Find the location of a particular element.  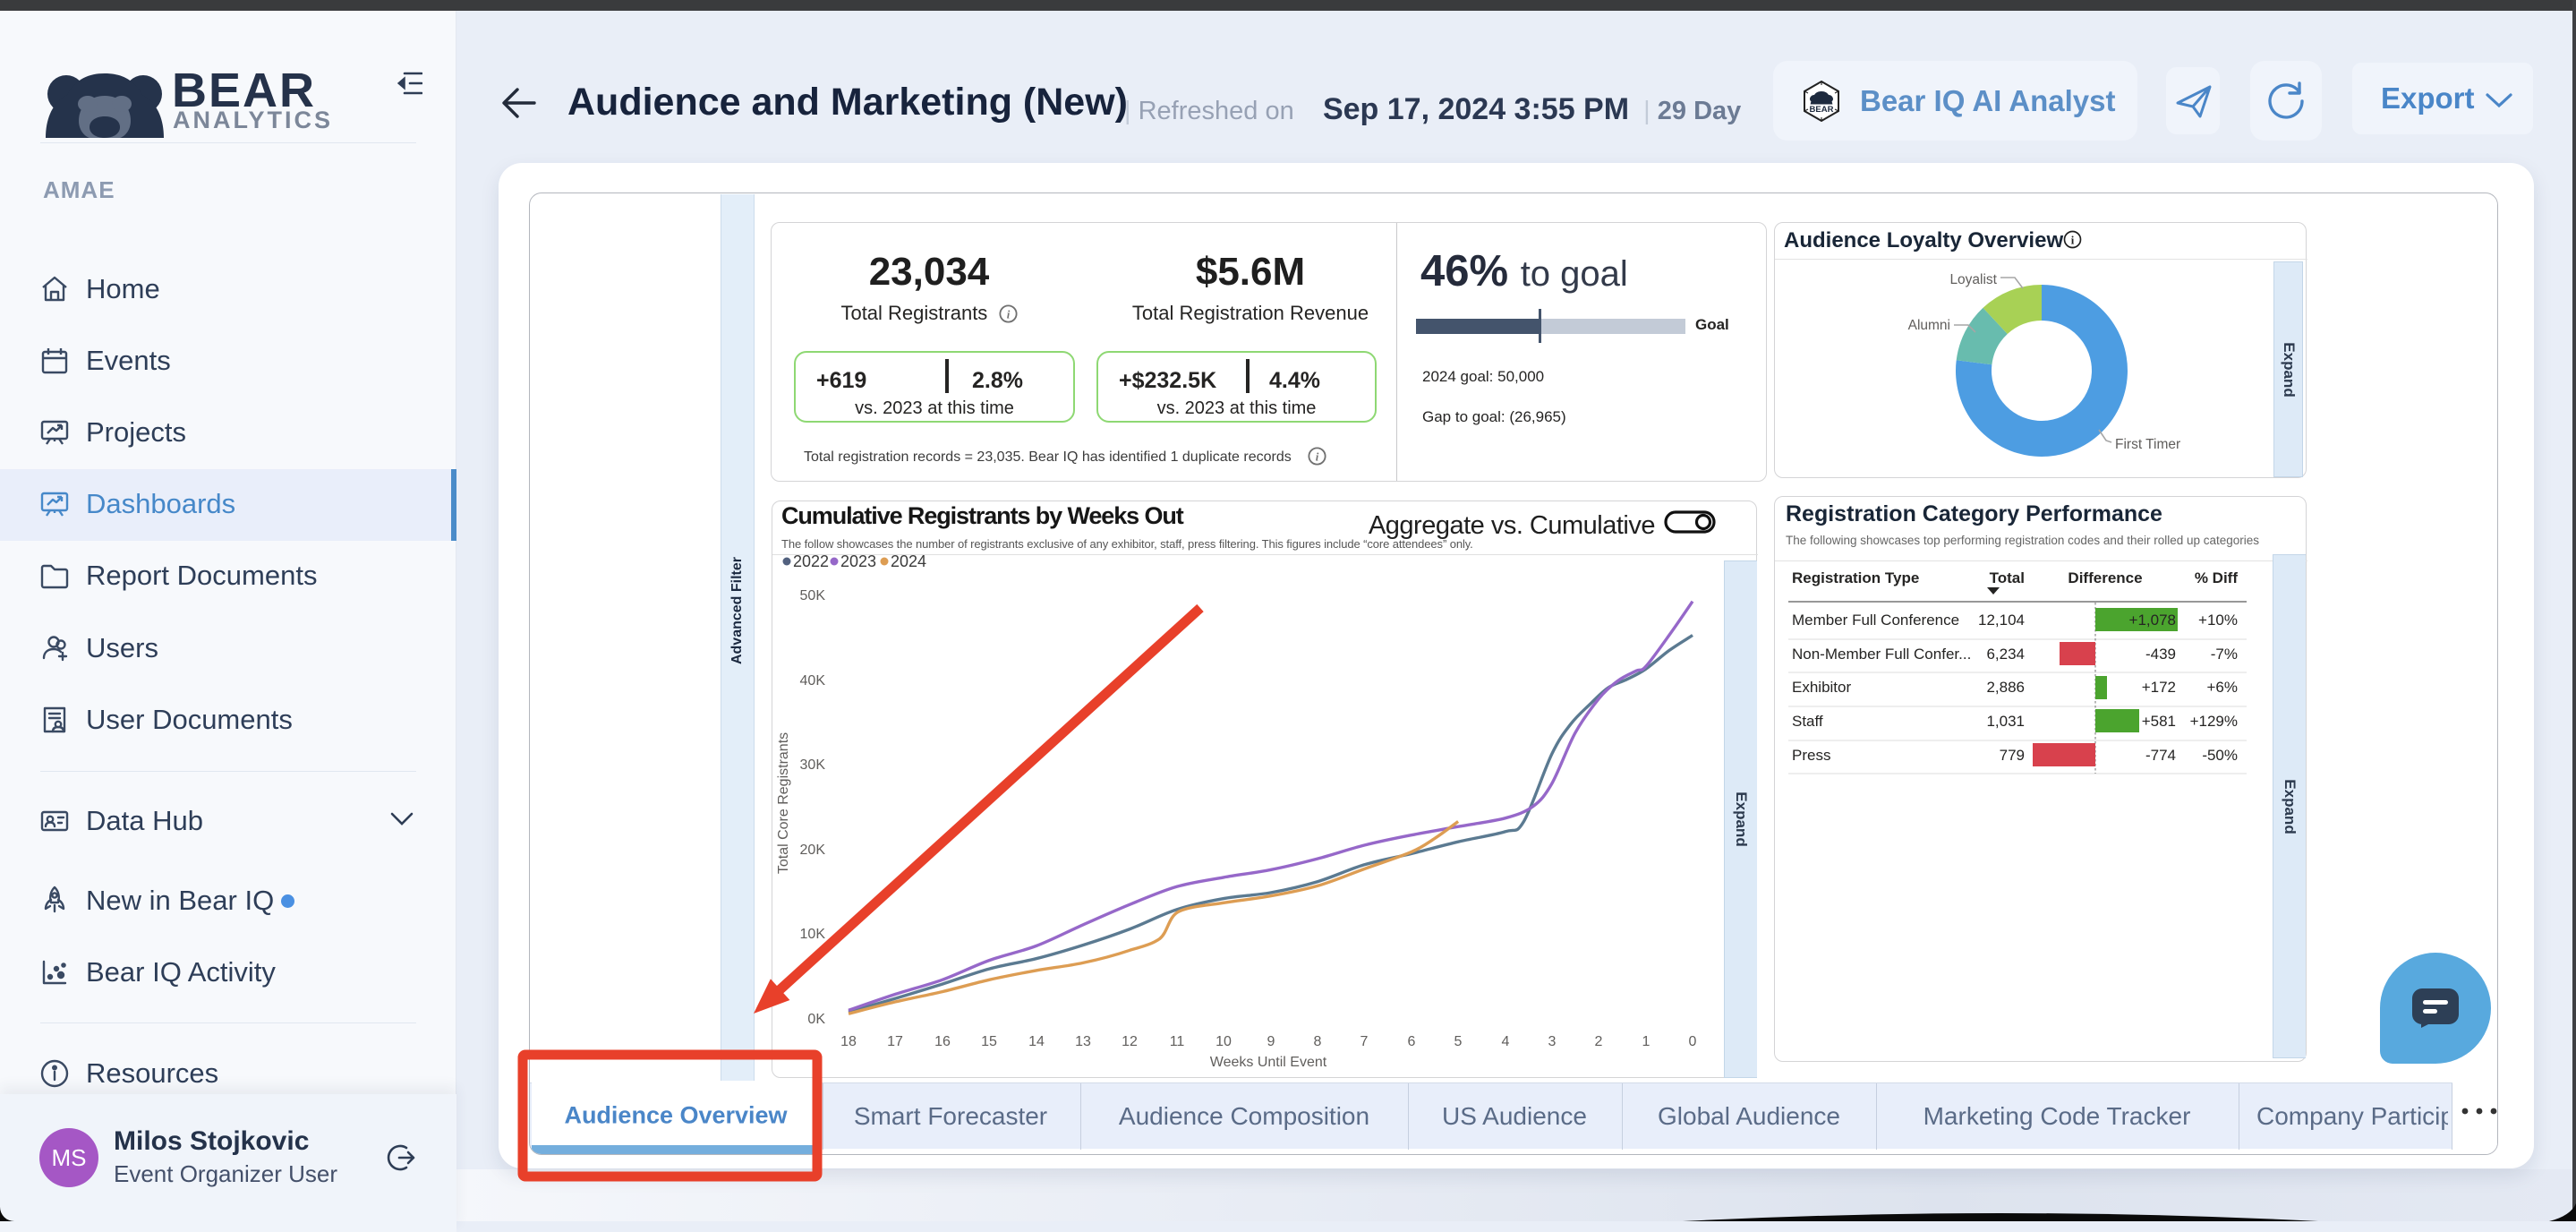

svg-text: 10 is located at coordinates (1223, 1041).